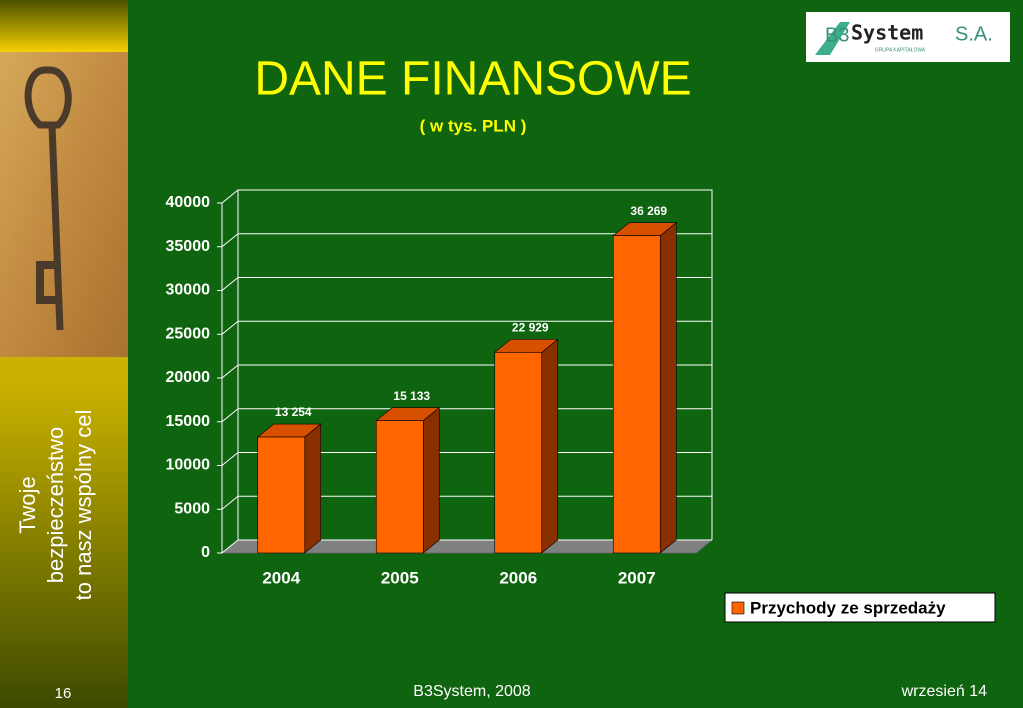  Describe the element at coordinates (837, 35) in the screenshot. I see `logo-prefix: B3` at that location.